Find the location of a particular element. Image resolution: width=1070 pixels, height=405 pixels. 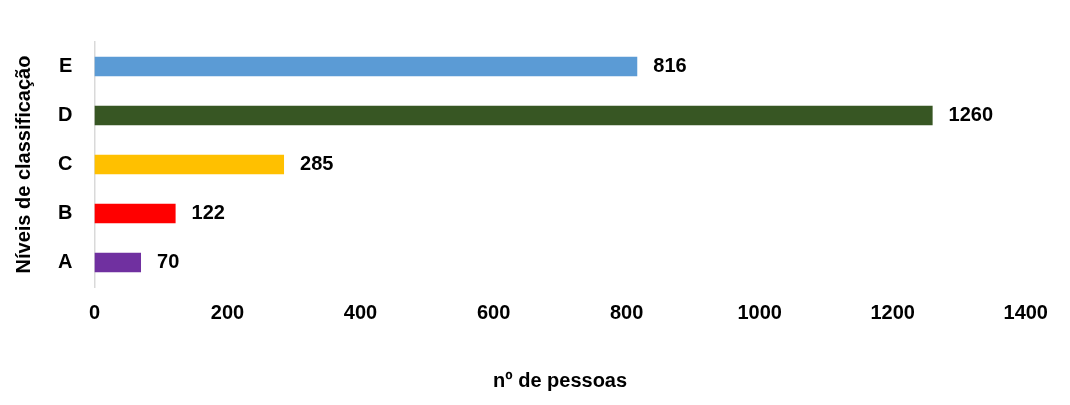

y-tick-label: B is located at coordinates (65, 212).